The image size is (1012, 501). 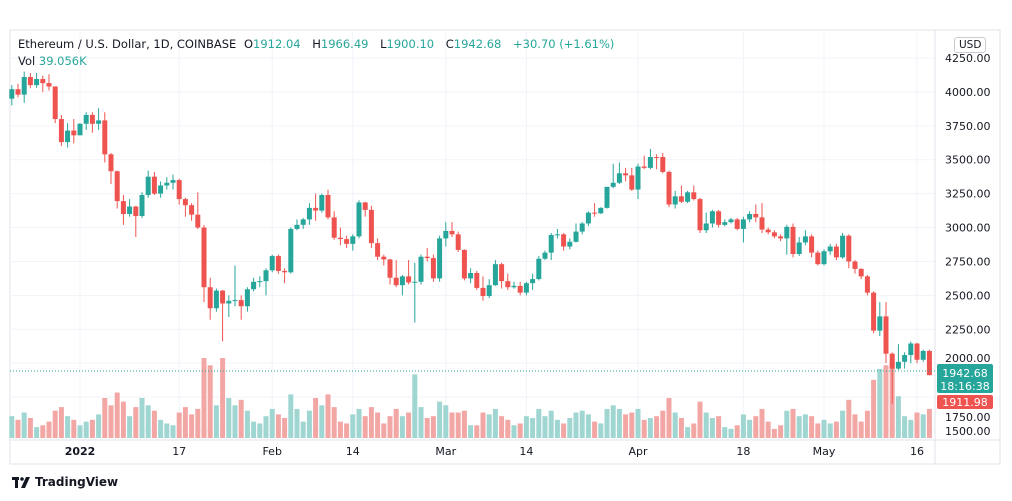 I want to click on tradingview-footer: TradingView, so click(x=65, y=482).